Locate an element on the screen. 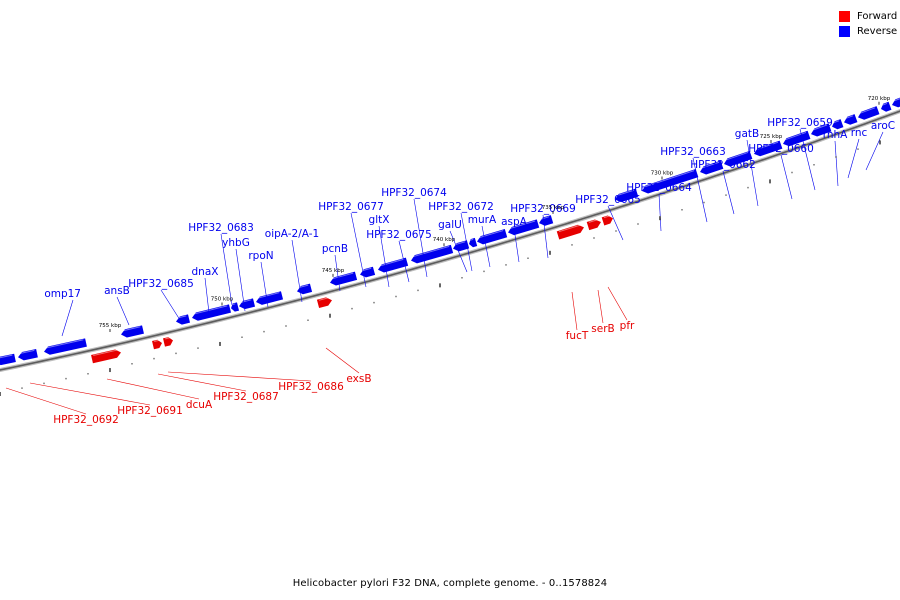 This screenshot has width=900, height=600. legend-label-forward: Forward is located at coordinates (877, 16).